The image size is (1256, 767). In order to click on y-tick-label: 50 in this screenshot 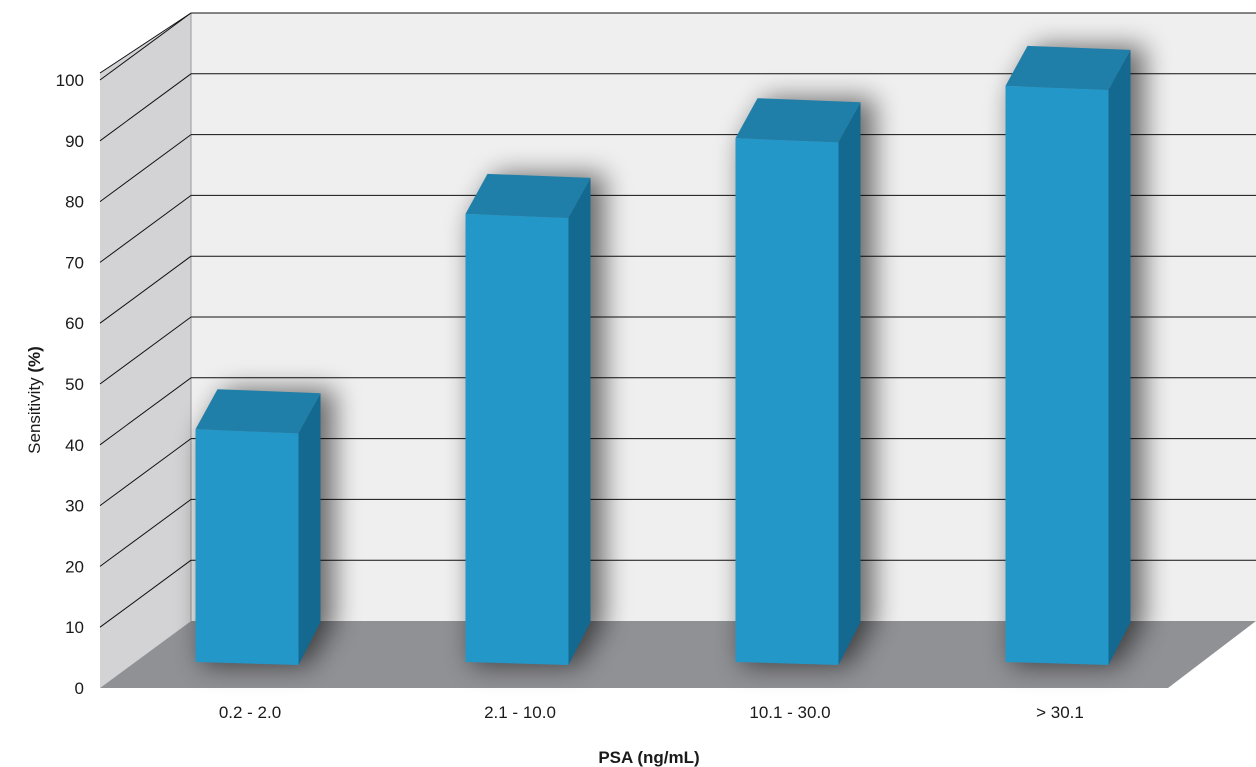, I will do `click(74, 384)`.